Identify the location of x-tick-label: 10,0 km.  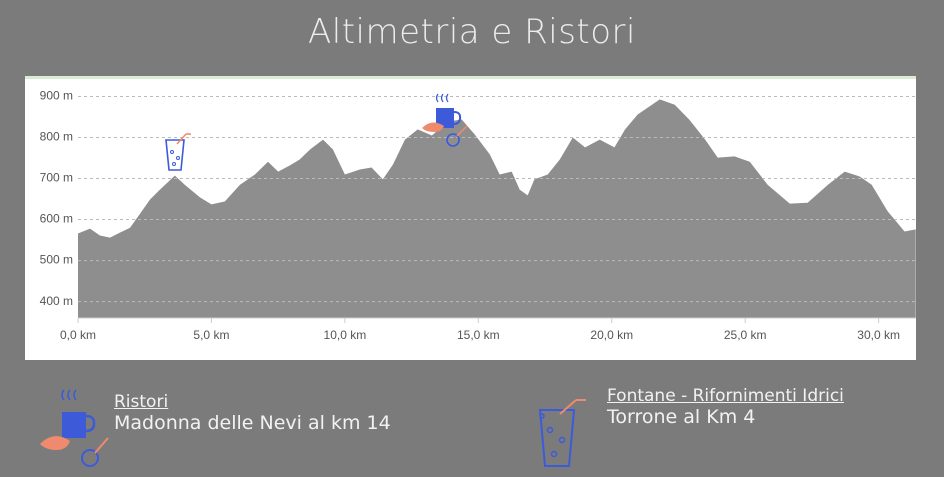
(345, 335).